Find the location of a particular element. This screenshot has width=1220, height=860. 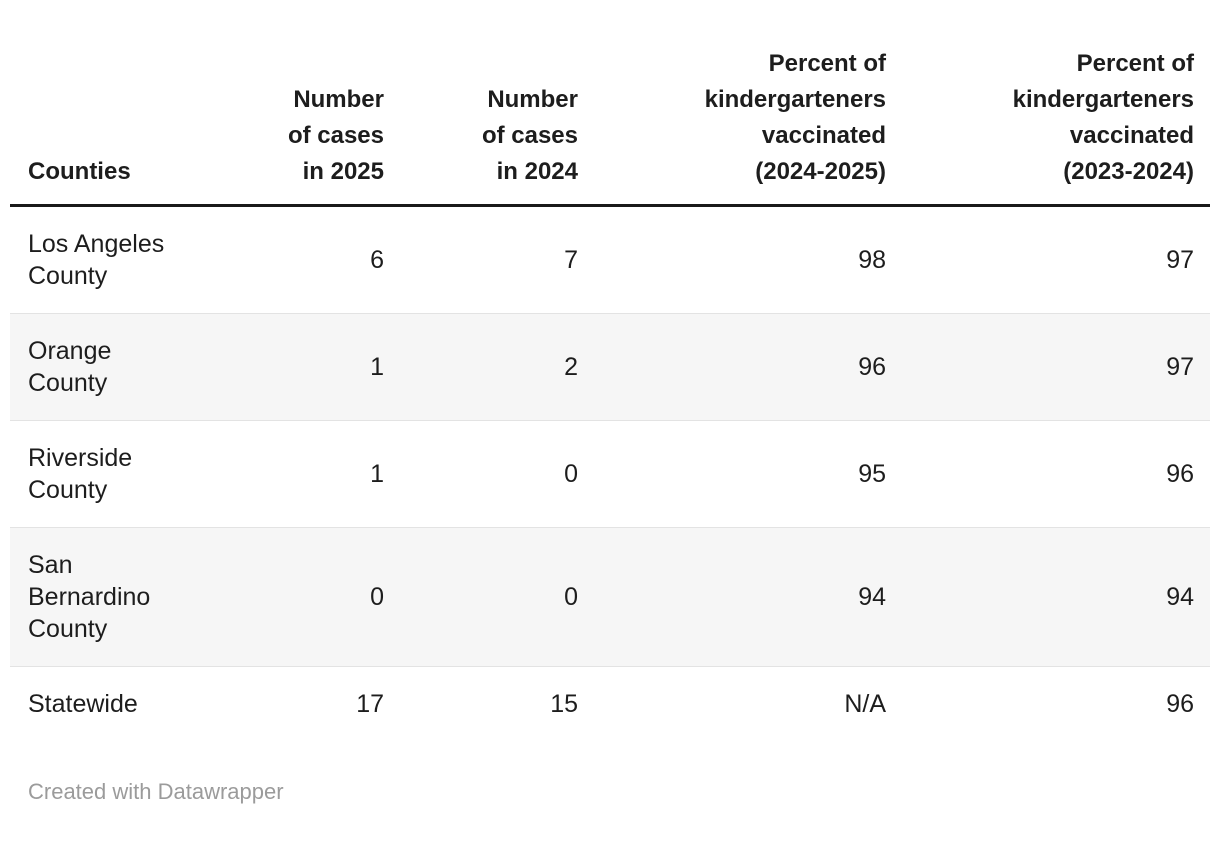

column-header-cases-2024: Number of cases in 2024 is located at coordinates (497, 126).